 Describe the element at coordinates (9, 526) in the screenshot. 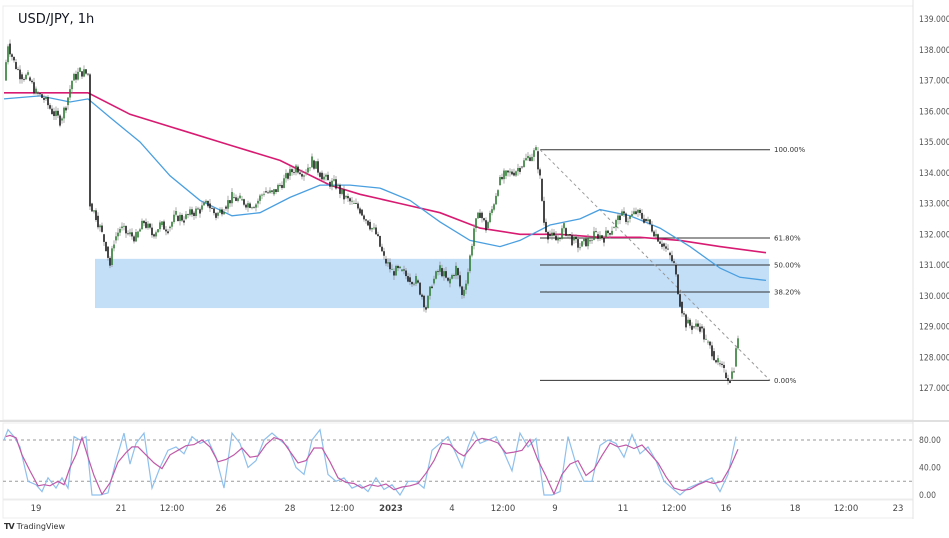

I see `tradingview-logo-icon: TV` at that location.